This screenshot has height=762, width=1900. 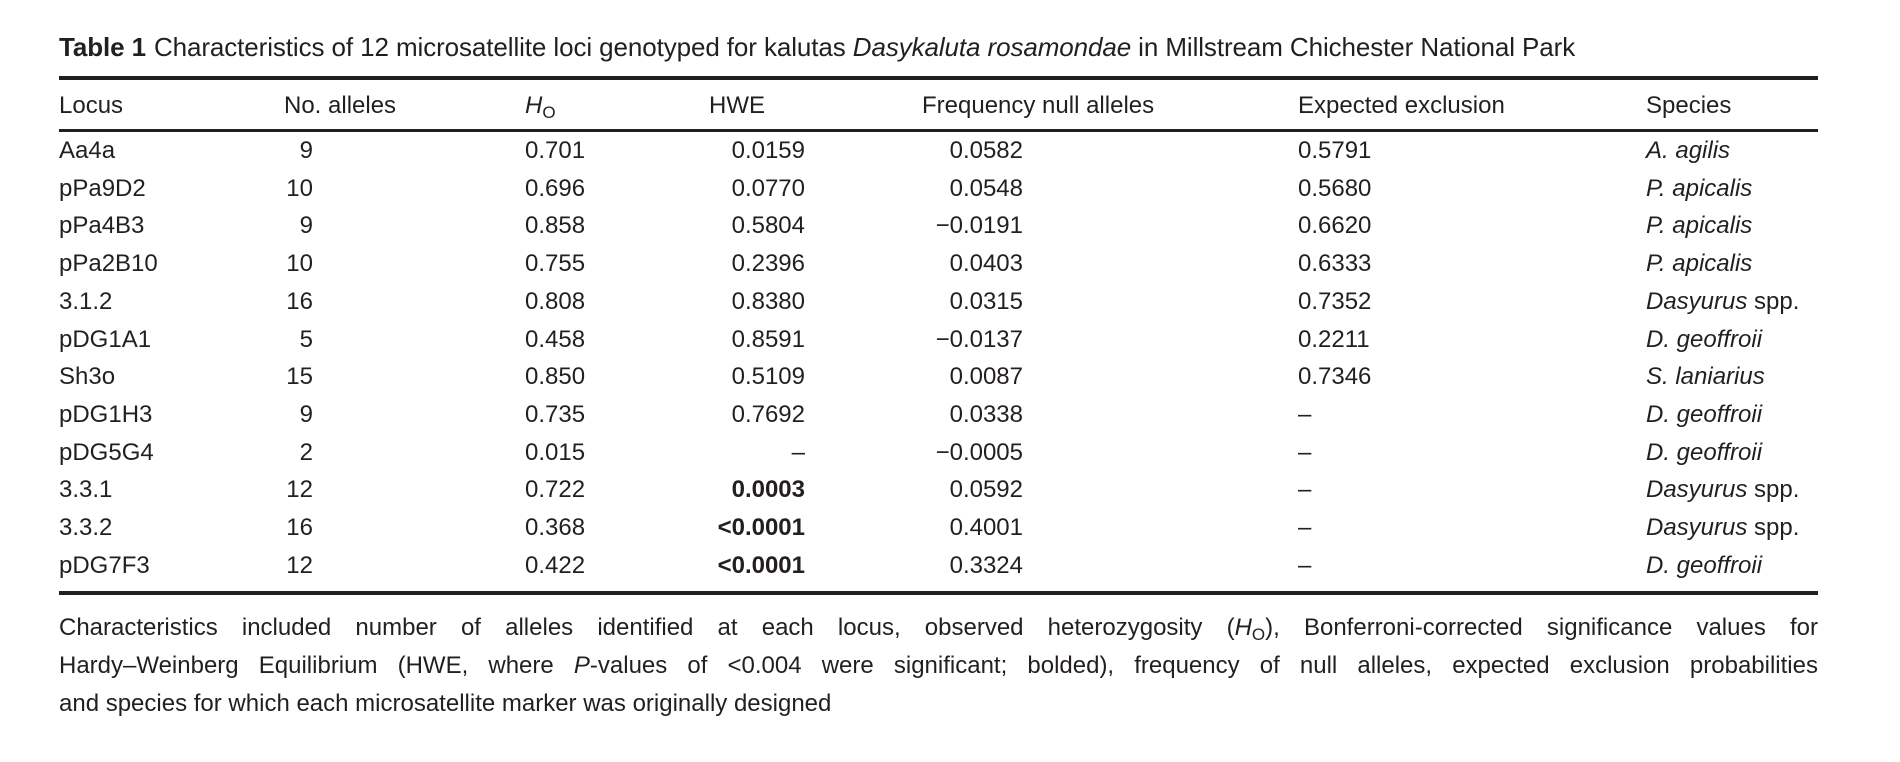 What do you see at coordinates (986, 414) in the screenshot?
I see `cell-freq-null: 0.0338` at bounding box center [986, 414].